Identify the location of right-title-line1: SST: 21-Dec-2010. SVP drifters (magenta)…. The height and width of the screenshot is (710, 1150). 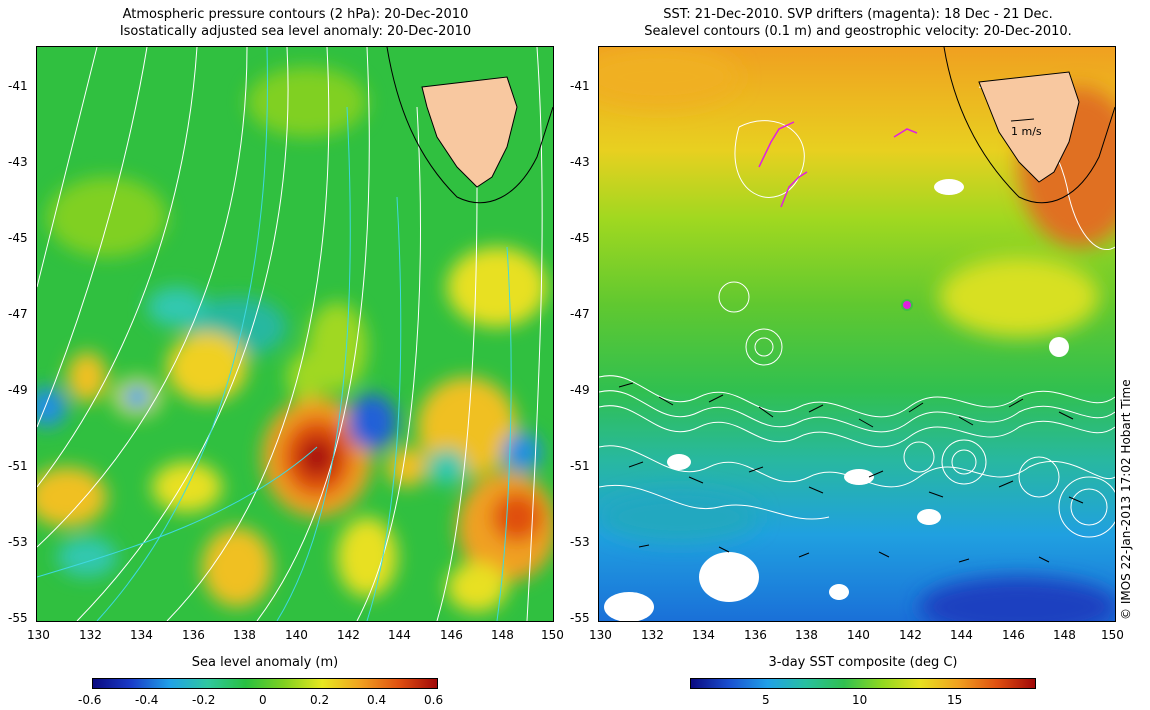
(858, 14).